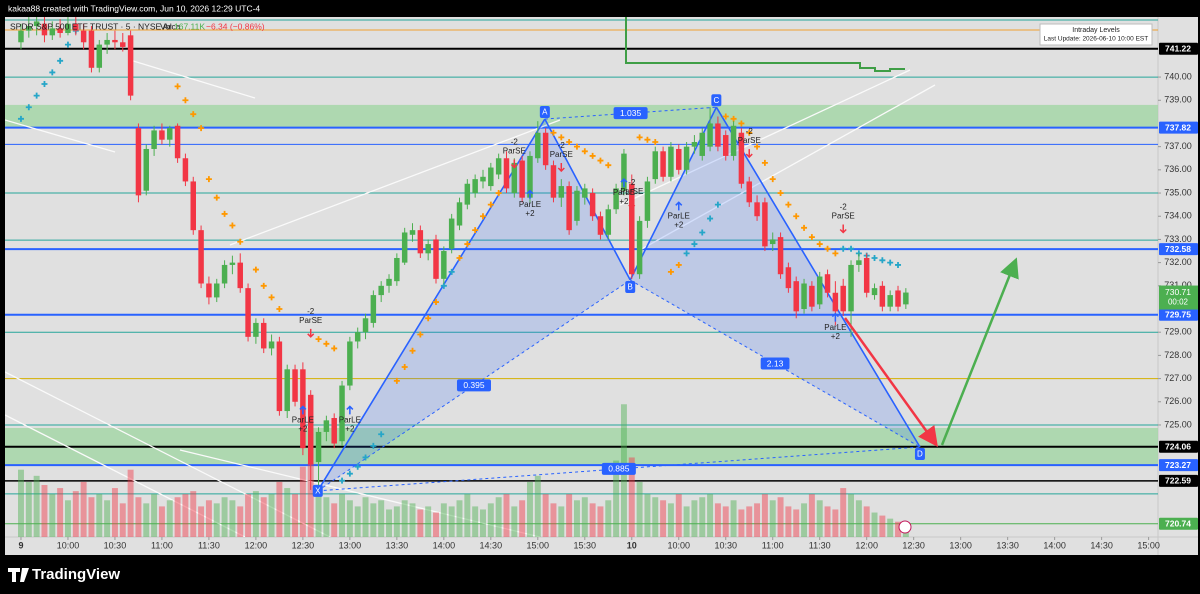 This screenshot has height=594, width=1200. What do you see at coordinates (775, 363) in the screenshot?
I see `ratio-line` at bounding box center [775, 363].